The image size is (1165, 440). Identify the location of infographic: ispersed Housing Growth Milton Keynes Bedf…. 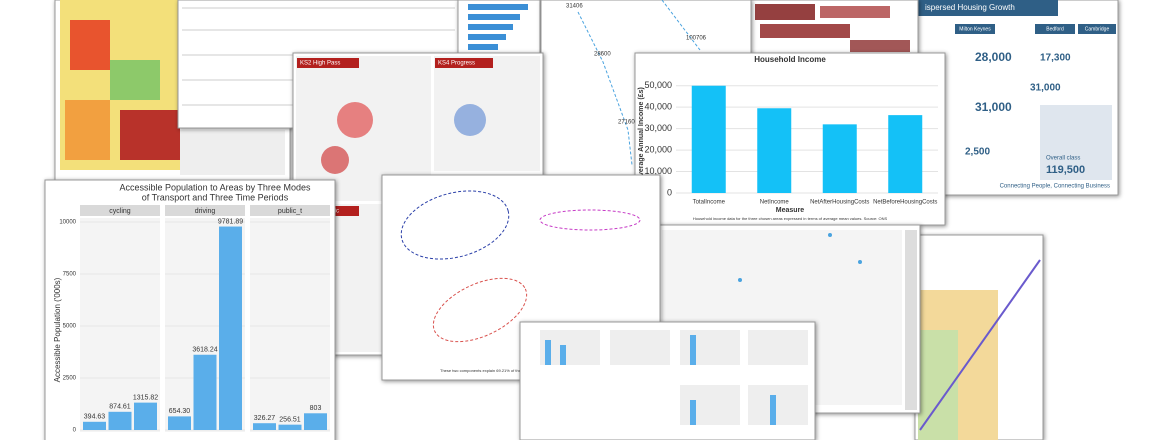
(1016, 98).